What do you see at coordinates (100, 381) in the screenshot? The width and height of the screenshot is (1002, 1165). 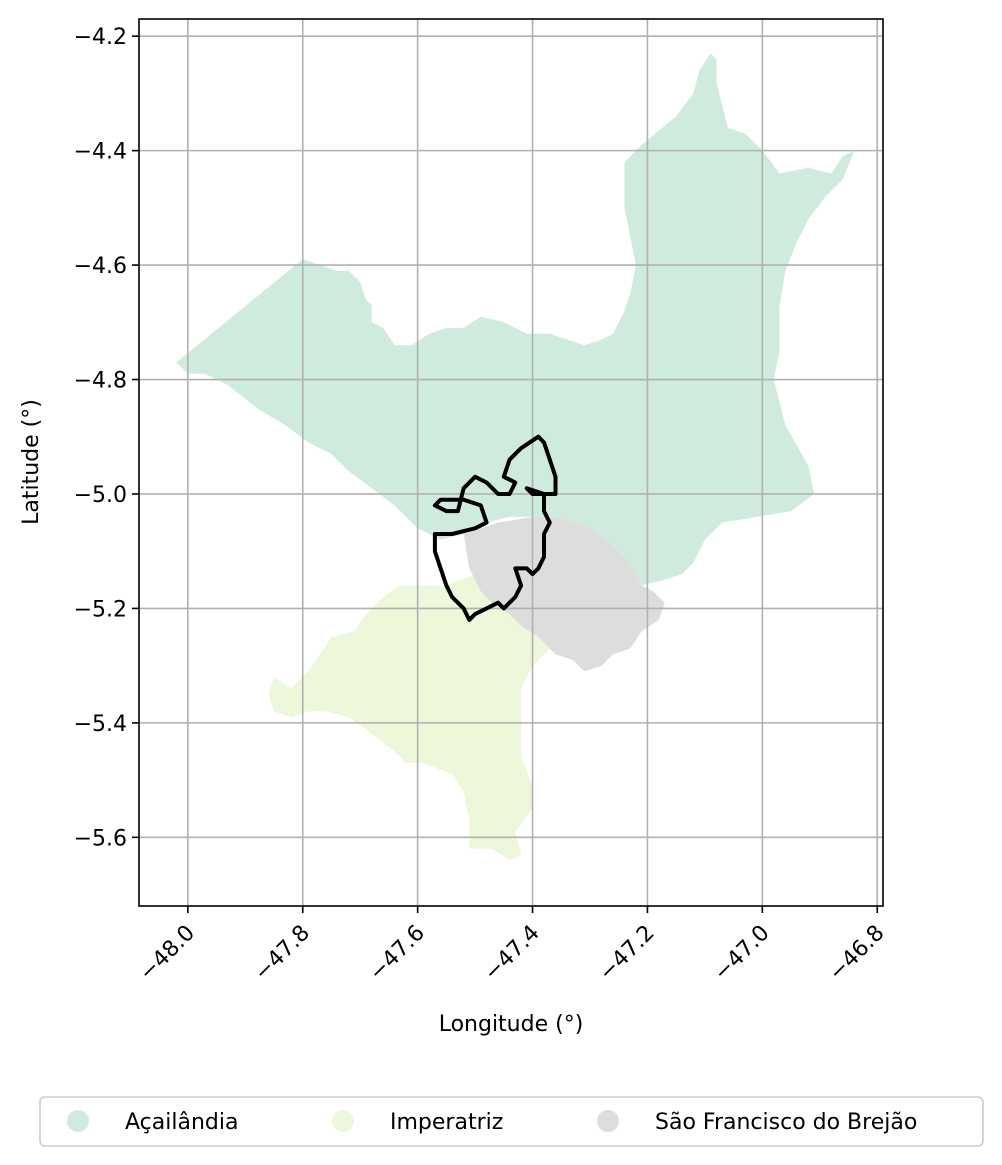 I see `y-tick-label: −4.8` at bounding box center [100, 381].